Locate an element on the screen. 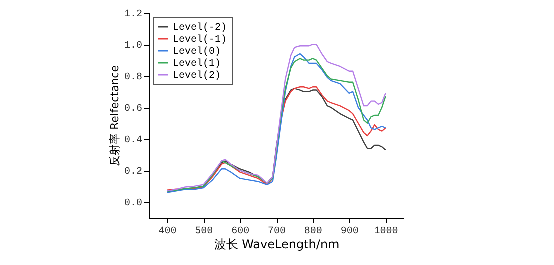  x-tick-label: 700 is located at coordinates (277, 232).